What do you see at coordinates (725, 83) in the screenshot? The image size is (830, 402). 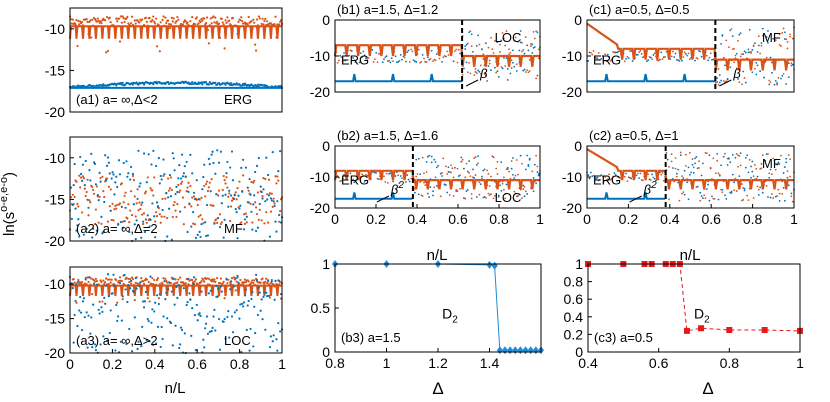 I see `beta-arrow` at bounding box center [725, 83].